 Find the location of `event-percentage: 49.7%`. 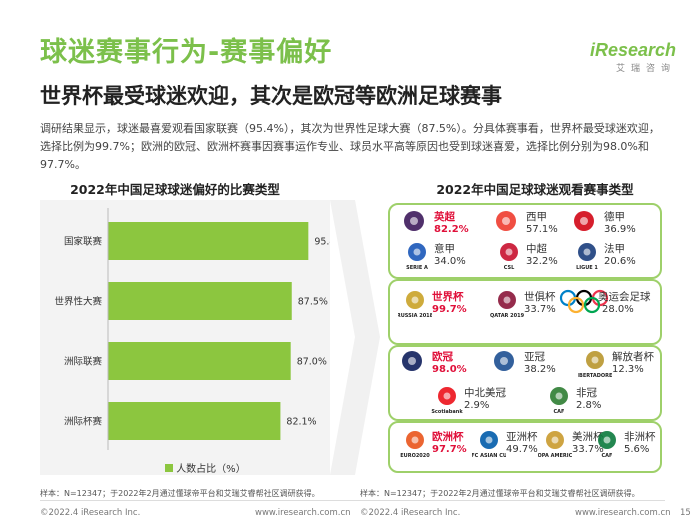

event-percentage: 49.7% is located at coordinates (522, 449).